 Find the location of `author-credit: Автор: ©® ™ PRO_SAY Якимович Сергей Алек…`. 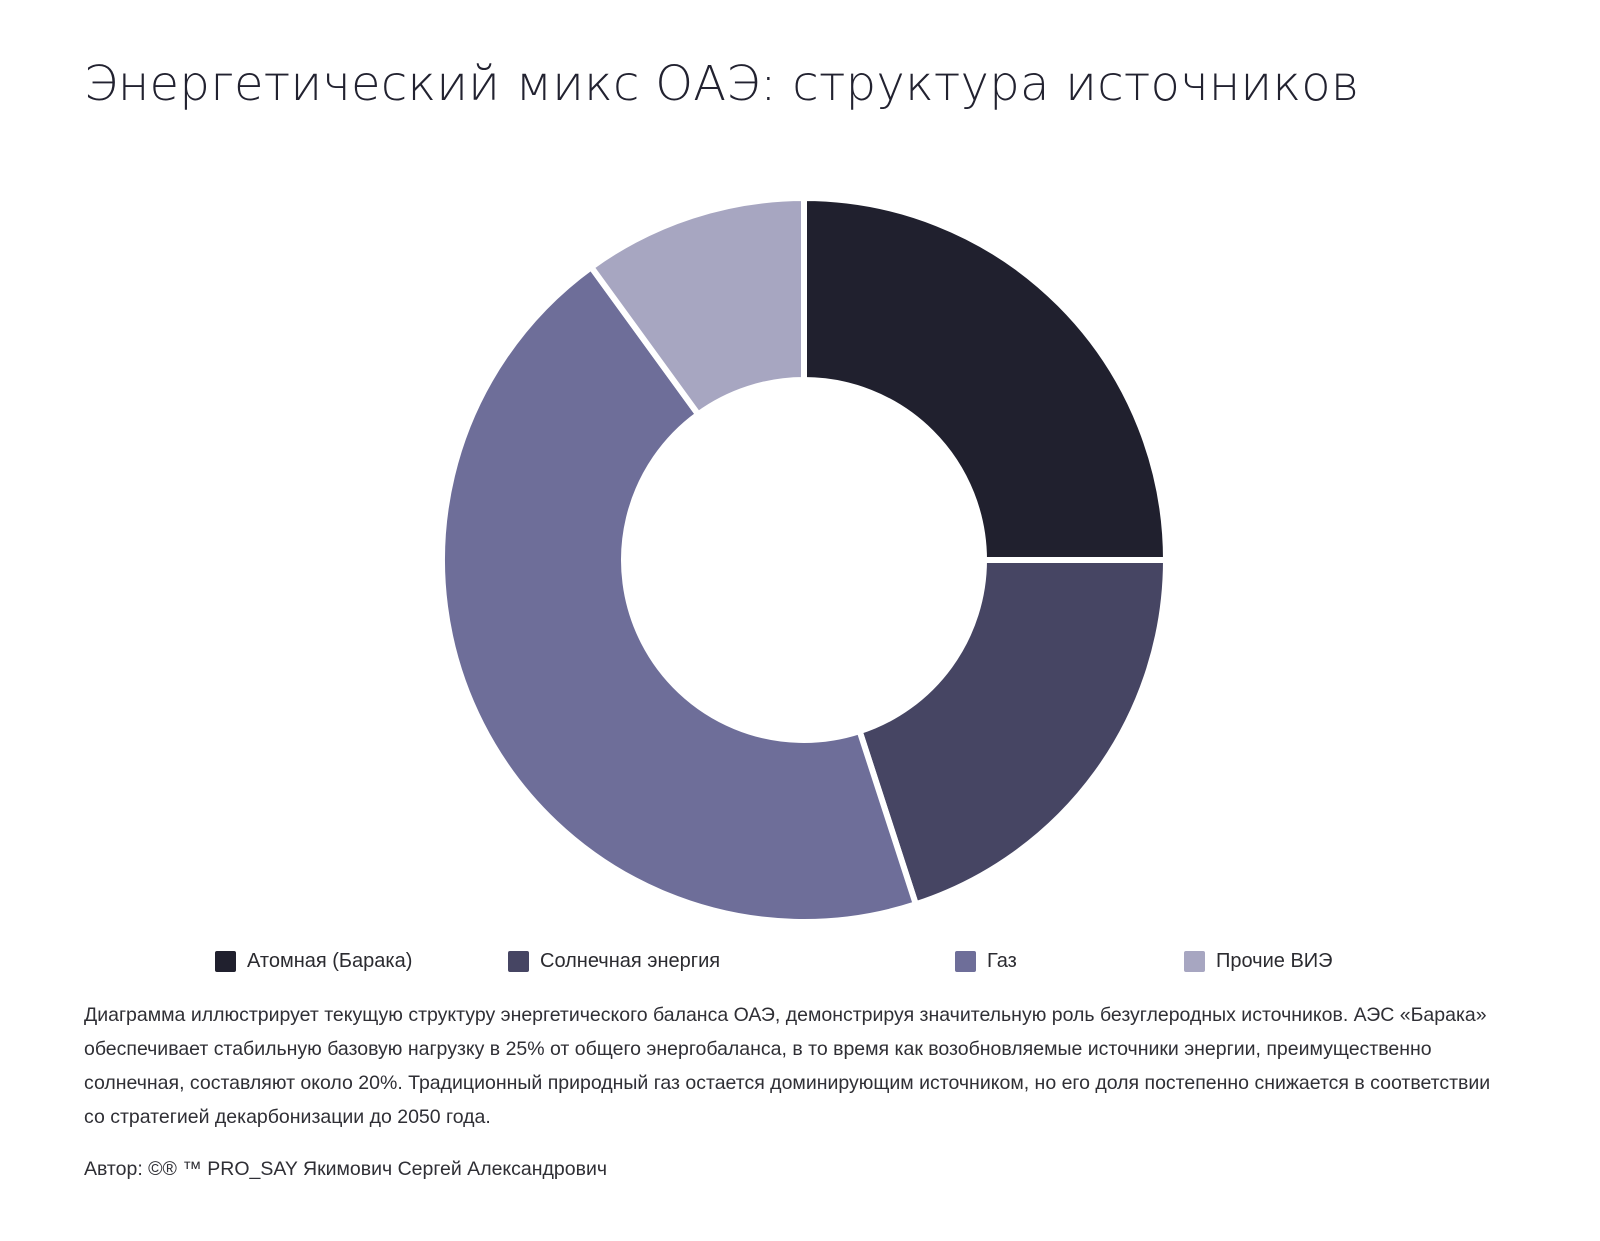

author-credit: Автор: ©® ™ PRO_SAY Якимович Сергей Алек… is located at coordinates (346, 1169).